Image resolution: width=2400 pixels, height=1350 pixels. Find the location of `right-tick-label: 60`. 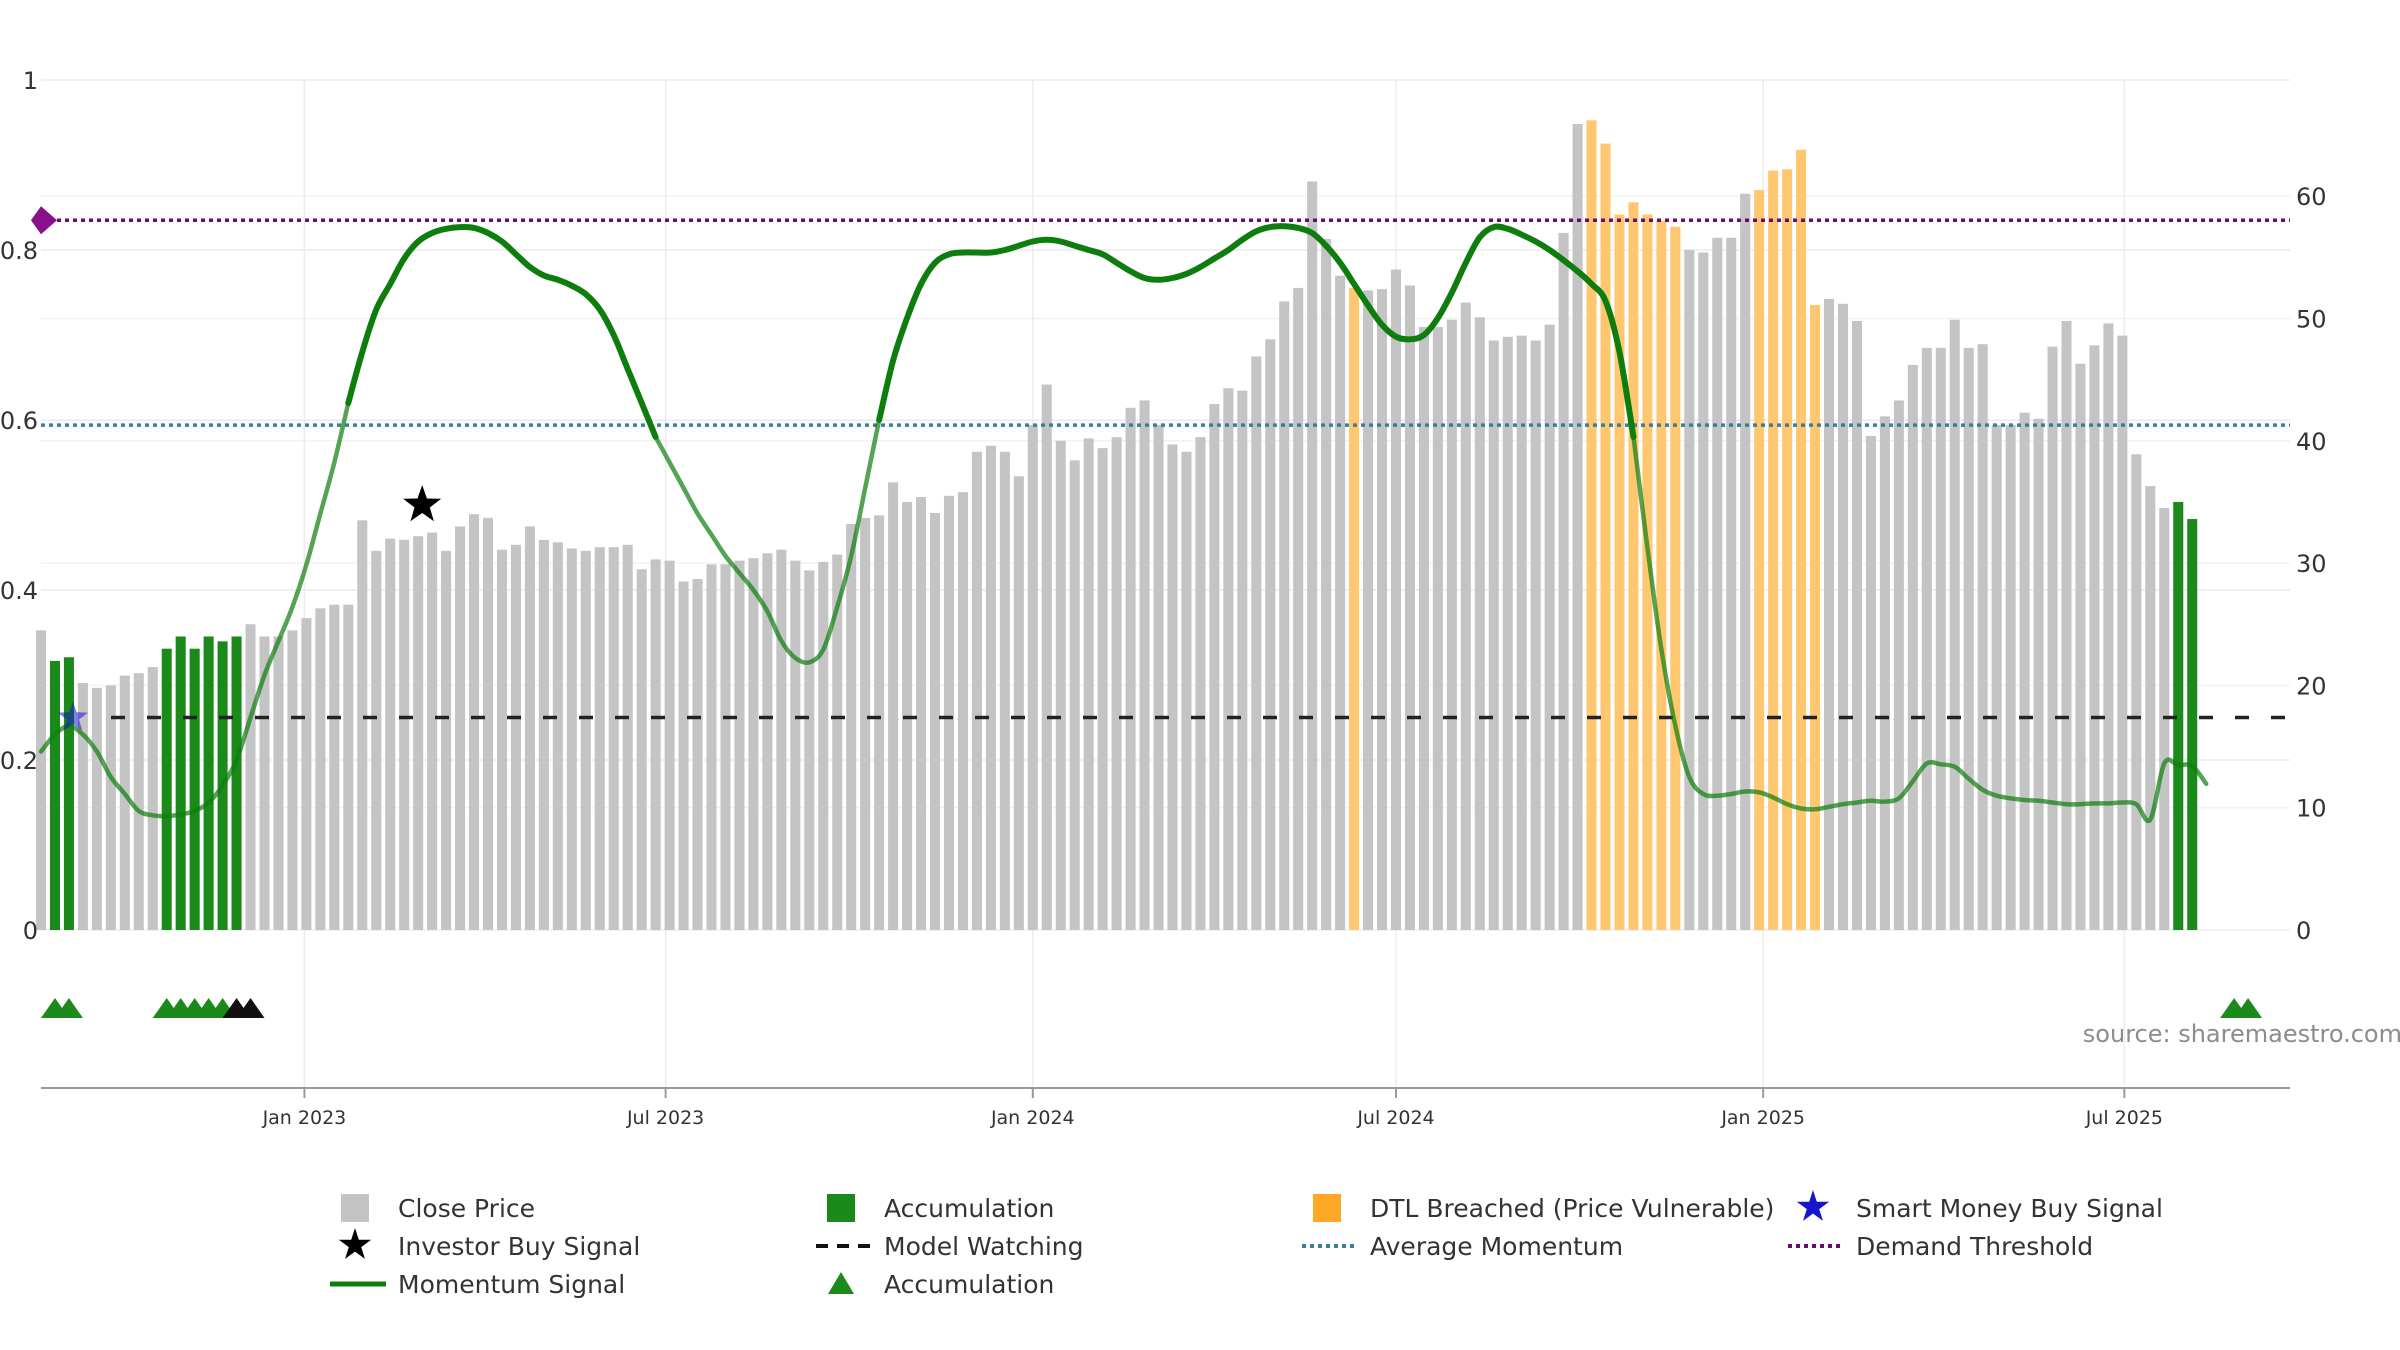

right-tick-label: 60 is located at coordinates (2311, 197).